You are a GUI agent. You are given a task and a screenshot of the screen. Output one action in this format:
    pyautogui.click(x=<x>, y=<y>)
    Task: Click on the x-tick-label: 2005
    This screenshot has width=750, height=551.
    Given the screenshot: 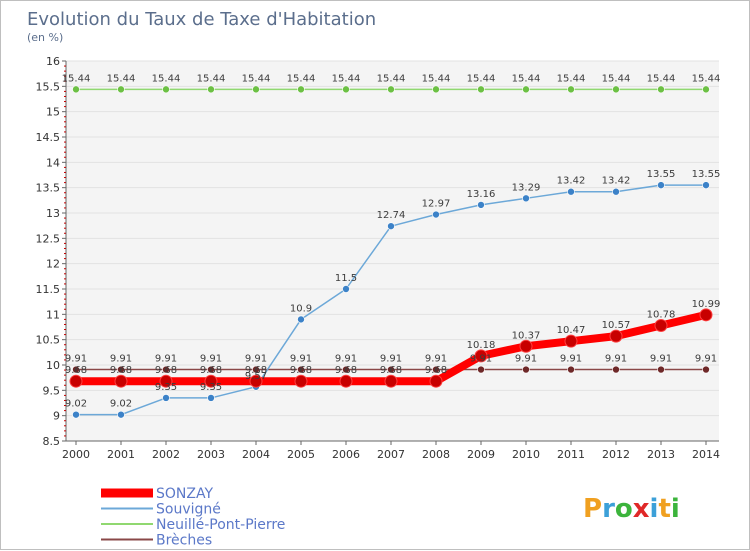 What is the action you would take?
    pyautogui.click(x=301, y=454)
    